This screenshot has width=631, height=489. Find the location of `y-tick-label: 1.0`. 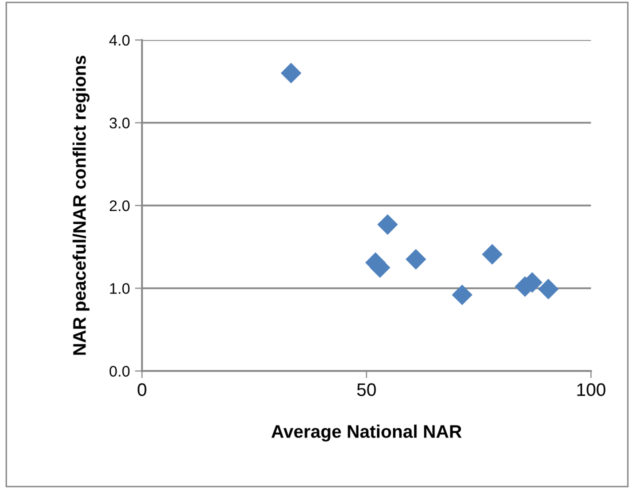

y-tick-label: 1.0 is located at coordinates (120, 288).